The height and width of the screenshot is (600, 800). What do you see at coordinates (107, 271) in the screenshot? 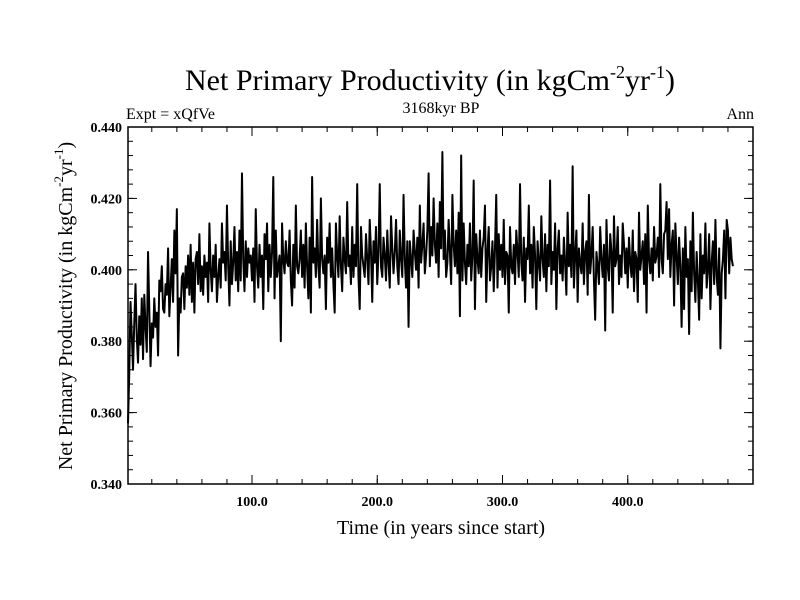
I see `y-tick-label: 0.400` at bounding box center [107, 271].